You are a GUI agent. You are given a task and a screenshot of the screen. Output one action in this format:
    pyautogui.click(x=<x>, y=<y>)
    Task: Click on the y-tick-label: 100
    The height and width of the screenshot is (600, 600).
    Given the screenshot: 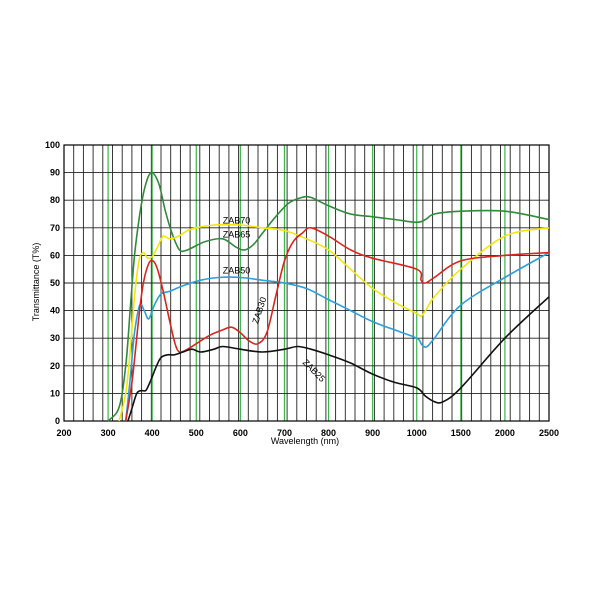 What is the action you would take?
    pyautogui.click(x=52, y=145)
    